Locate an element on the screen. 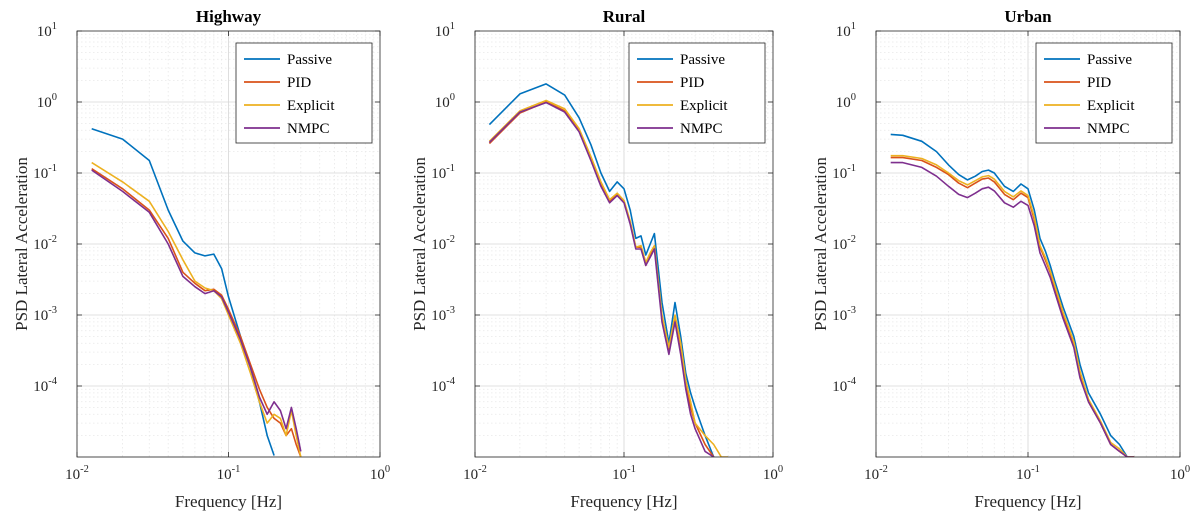 This screenshot has height=520, width=1198. y-tick-label: 10⁻⁴ is located at coordinates (443, 385).